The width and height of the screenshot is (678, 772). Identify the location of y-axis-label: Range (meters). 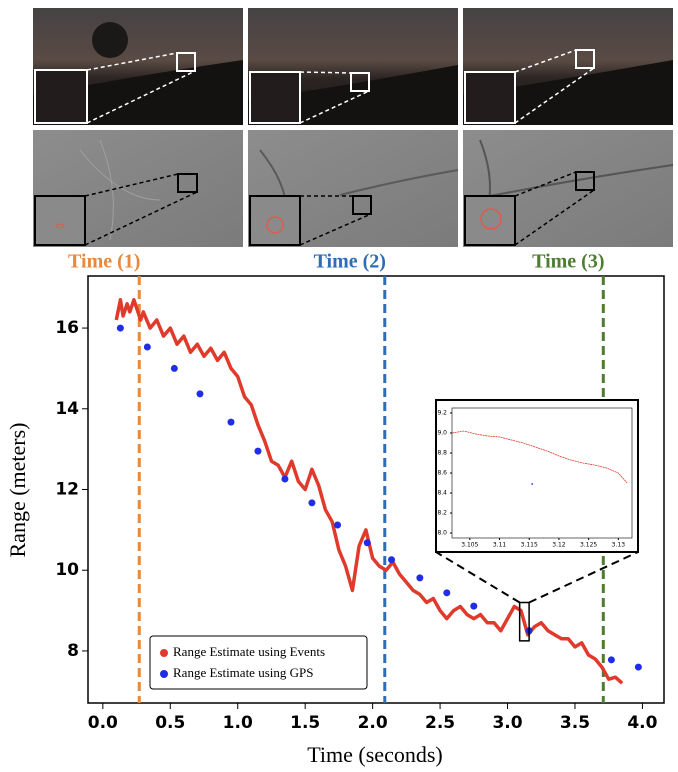
(17, 490).